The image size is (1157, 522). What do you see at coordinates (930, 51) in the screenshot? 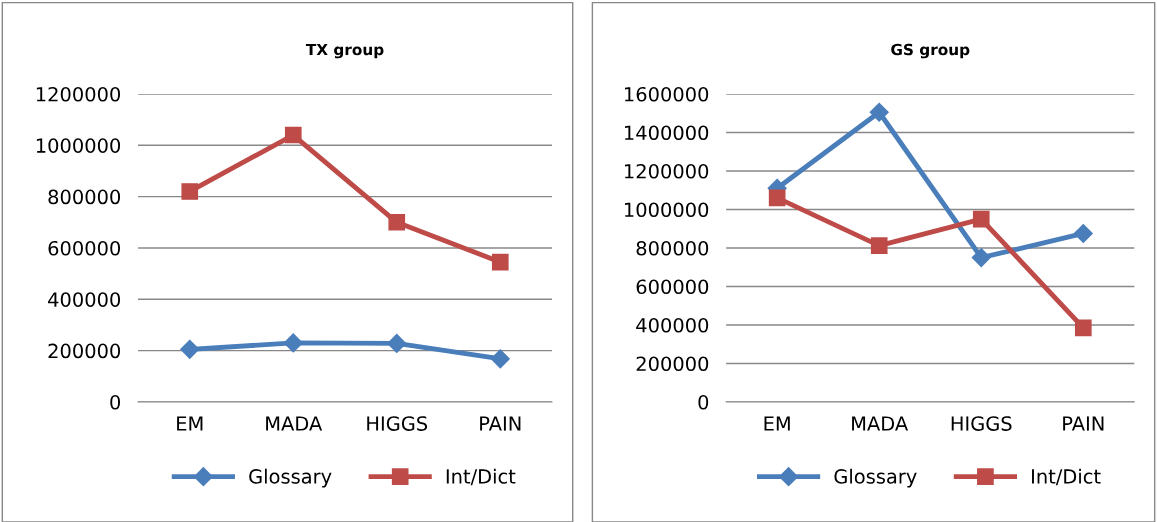
I see `chart-title: GS group` at bounding box center [930, 51].